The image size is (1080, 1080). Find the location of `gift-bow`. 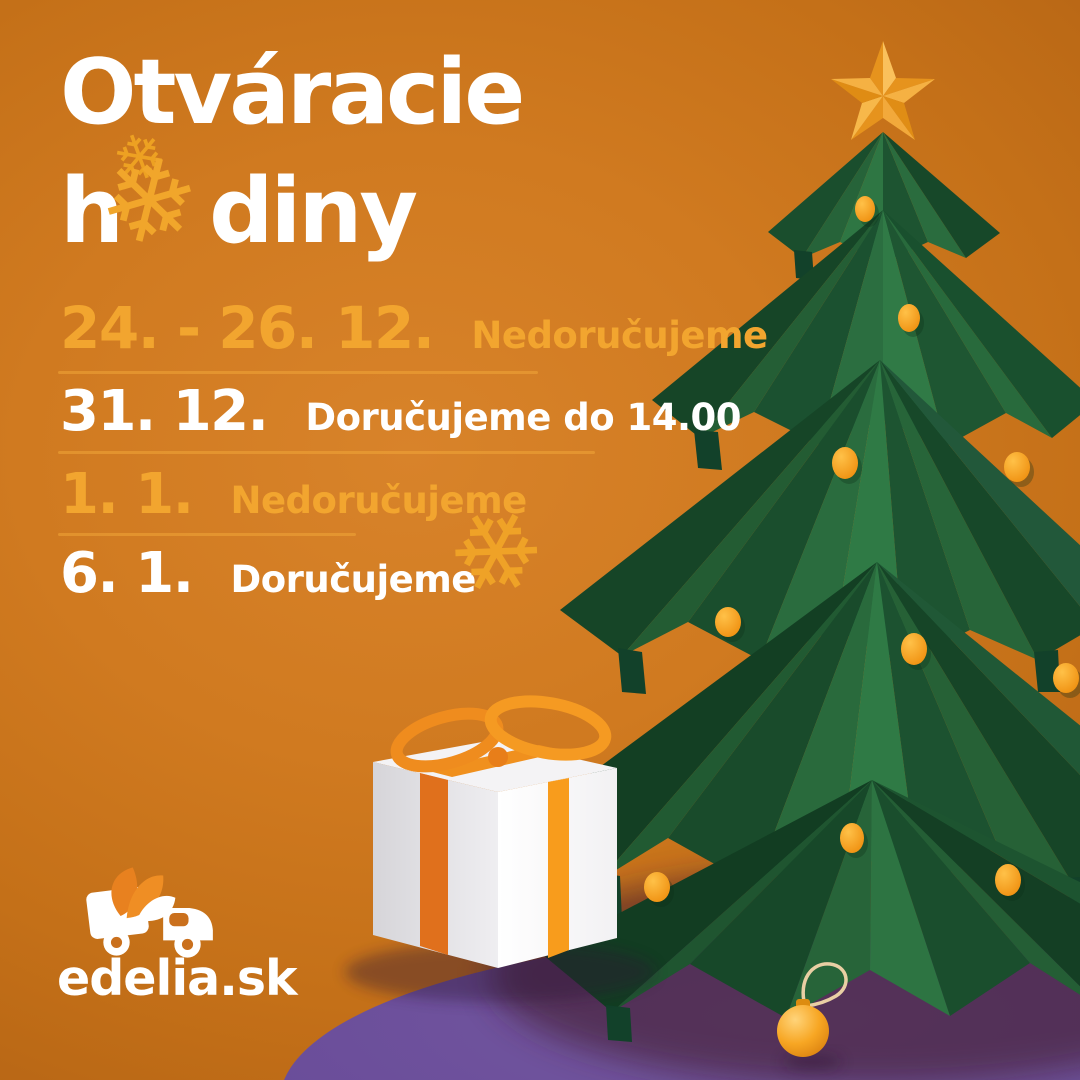

gift-bow is located at coordinates (501, 734).